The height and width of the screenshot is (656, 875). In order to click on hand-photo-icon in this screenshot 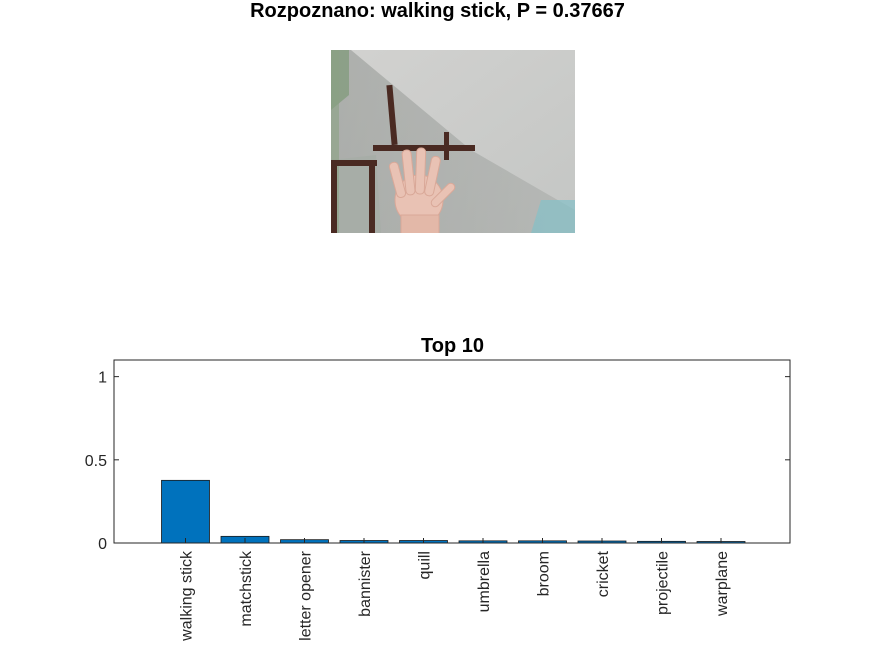, I will do `click(453, 141)`.